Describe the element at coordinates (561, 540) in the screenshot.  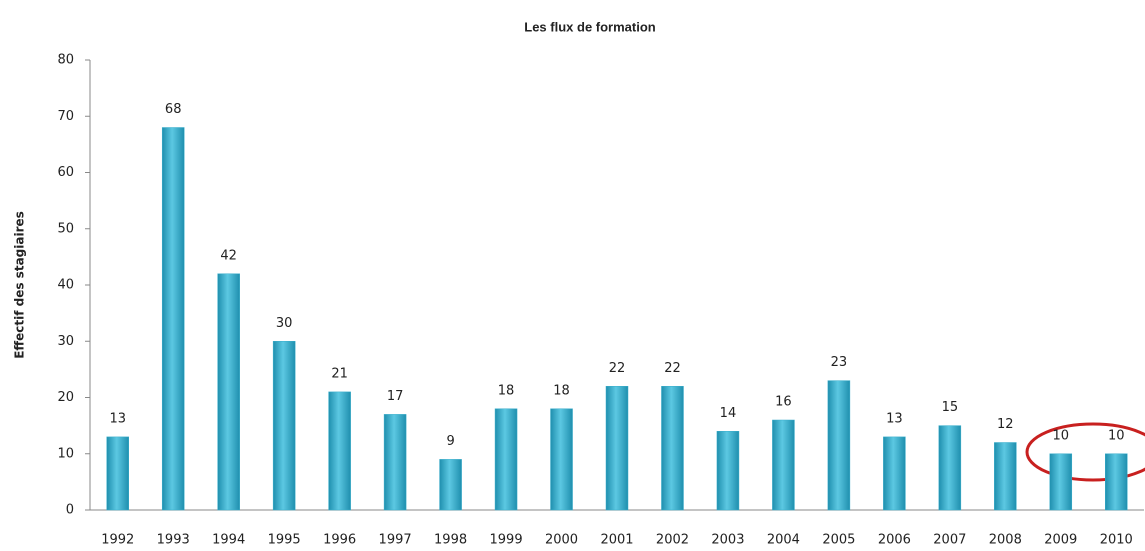
I see `x-tick-label: 2000` at that location.